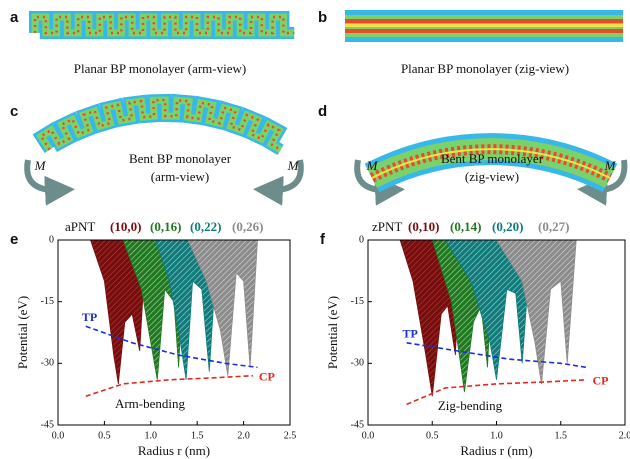 The height and width of the screenshot is (459, 630). Describe the element at coordinates (492, 176) in the screenshot. I see `panel-caption: (zig-view)` at that location.